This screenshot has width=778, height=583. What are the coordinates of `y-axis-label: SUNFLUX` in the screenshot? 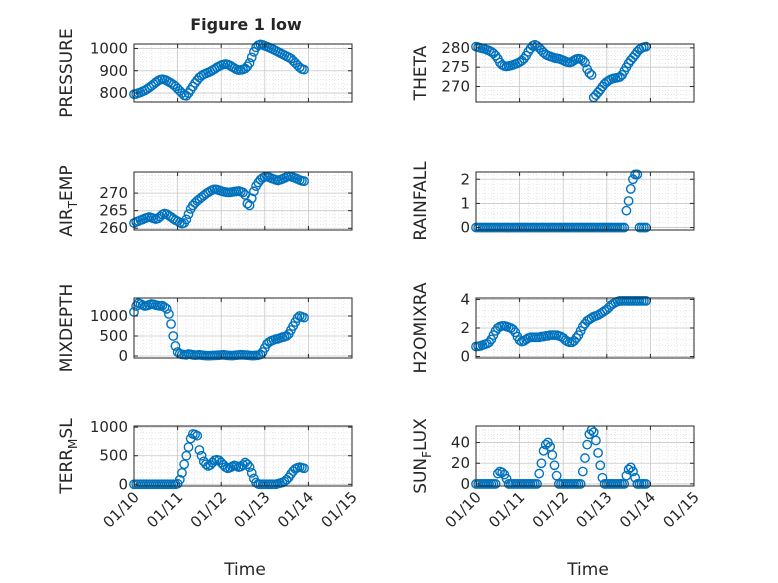 It's located at (422, 456).